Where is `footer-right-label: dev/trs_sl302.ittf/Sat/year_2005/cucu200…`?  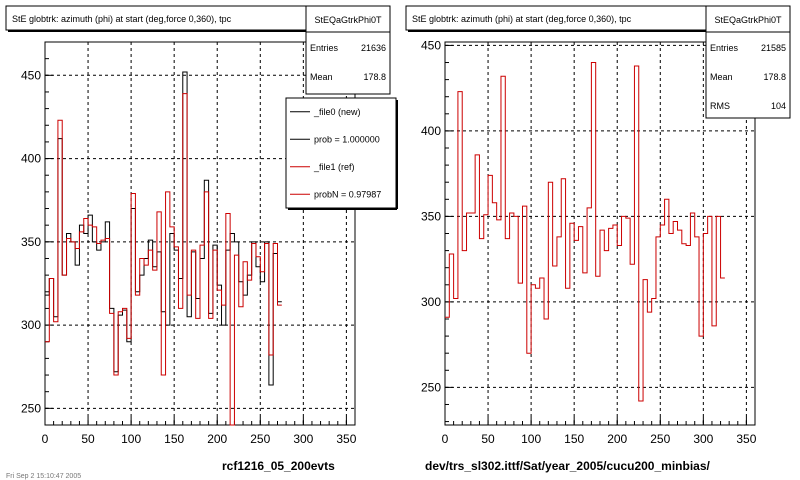 footer-right-label: dev/trs_sl302.ittf/Sat/year_2005/cucu200… is located at coordinates (567, 466).